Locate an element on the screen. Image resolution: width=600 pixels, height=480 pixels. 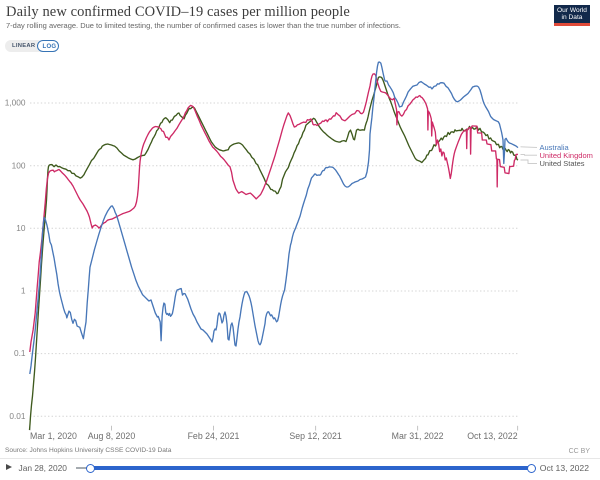
svg-text: Oct 13, 2022 is located at coordinates (492, 436).